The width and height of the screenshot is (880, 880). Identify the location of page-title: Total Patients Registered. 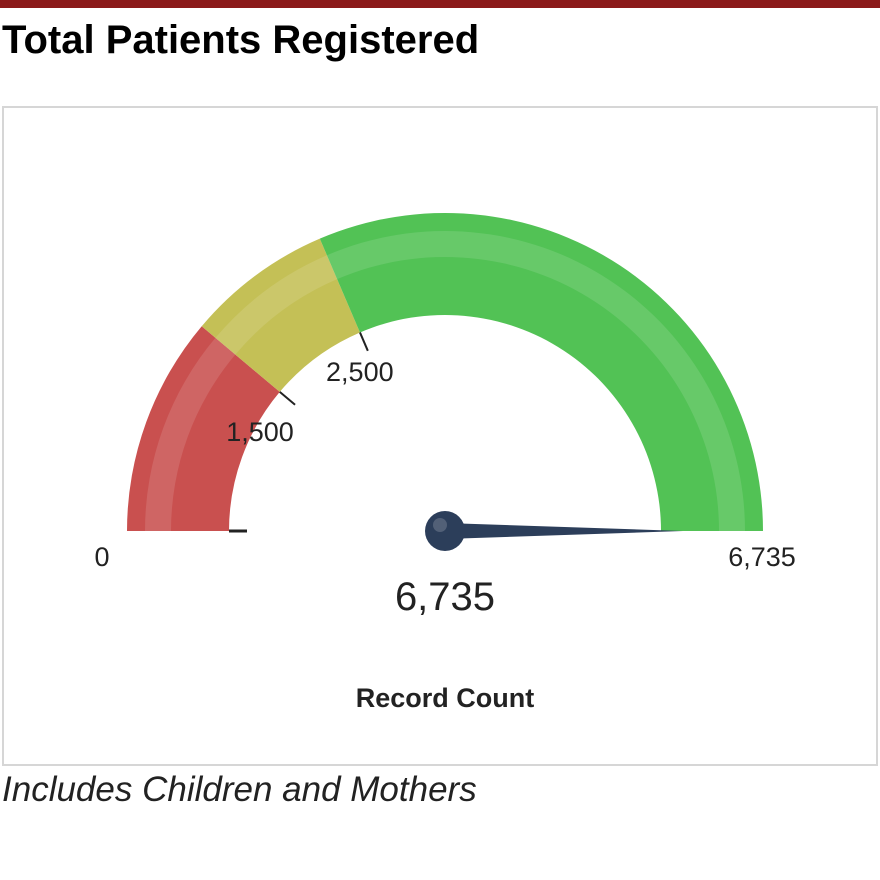
(241, 40).